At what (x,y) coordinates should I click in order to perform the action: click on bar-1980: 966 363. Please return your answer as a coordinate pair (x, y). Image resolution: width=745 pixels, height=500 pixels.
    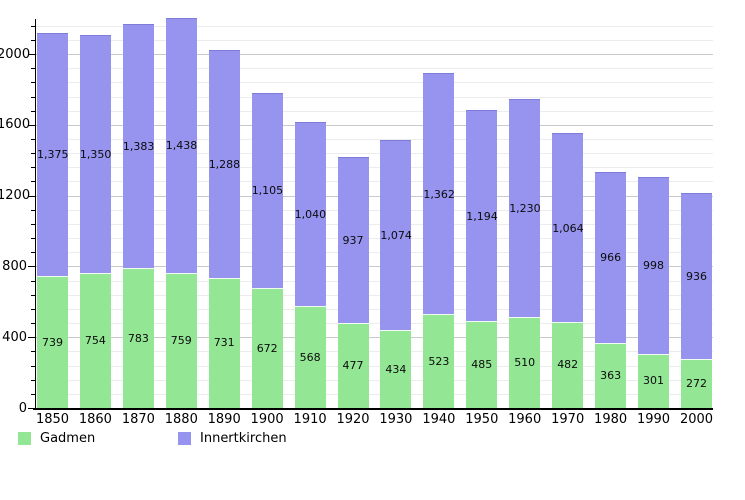
    Looking at the image, I should click on (611, 289).